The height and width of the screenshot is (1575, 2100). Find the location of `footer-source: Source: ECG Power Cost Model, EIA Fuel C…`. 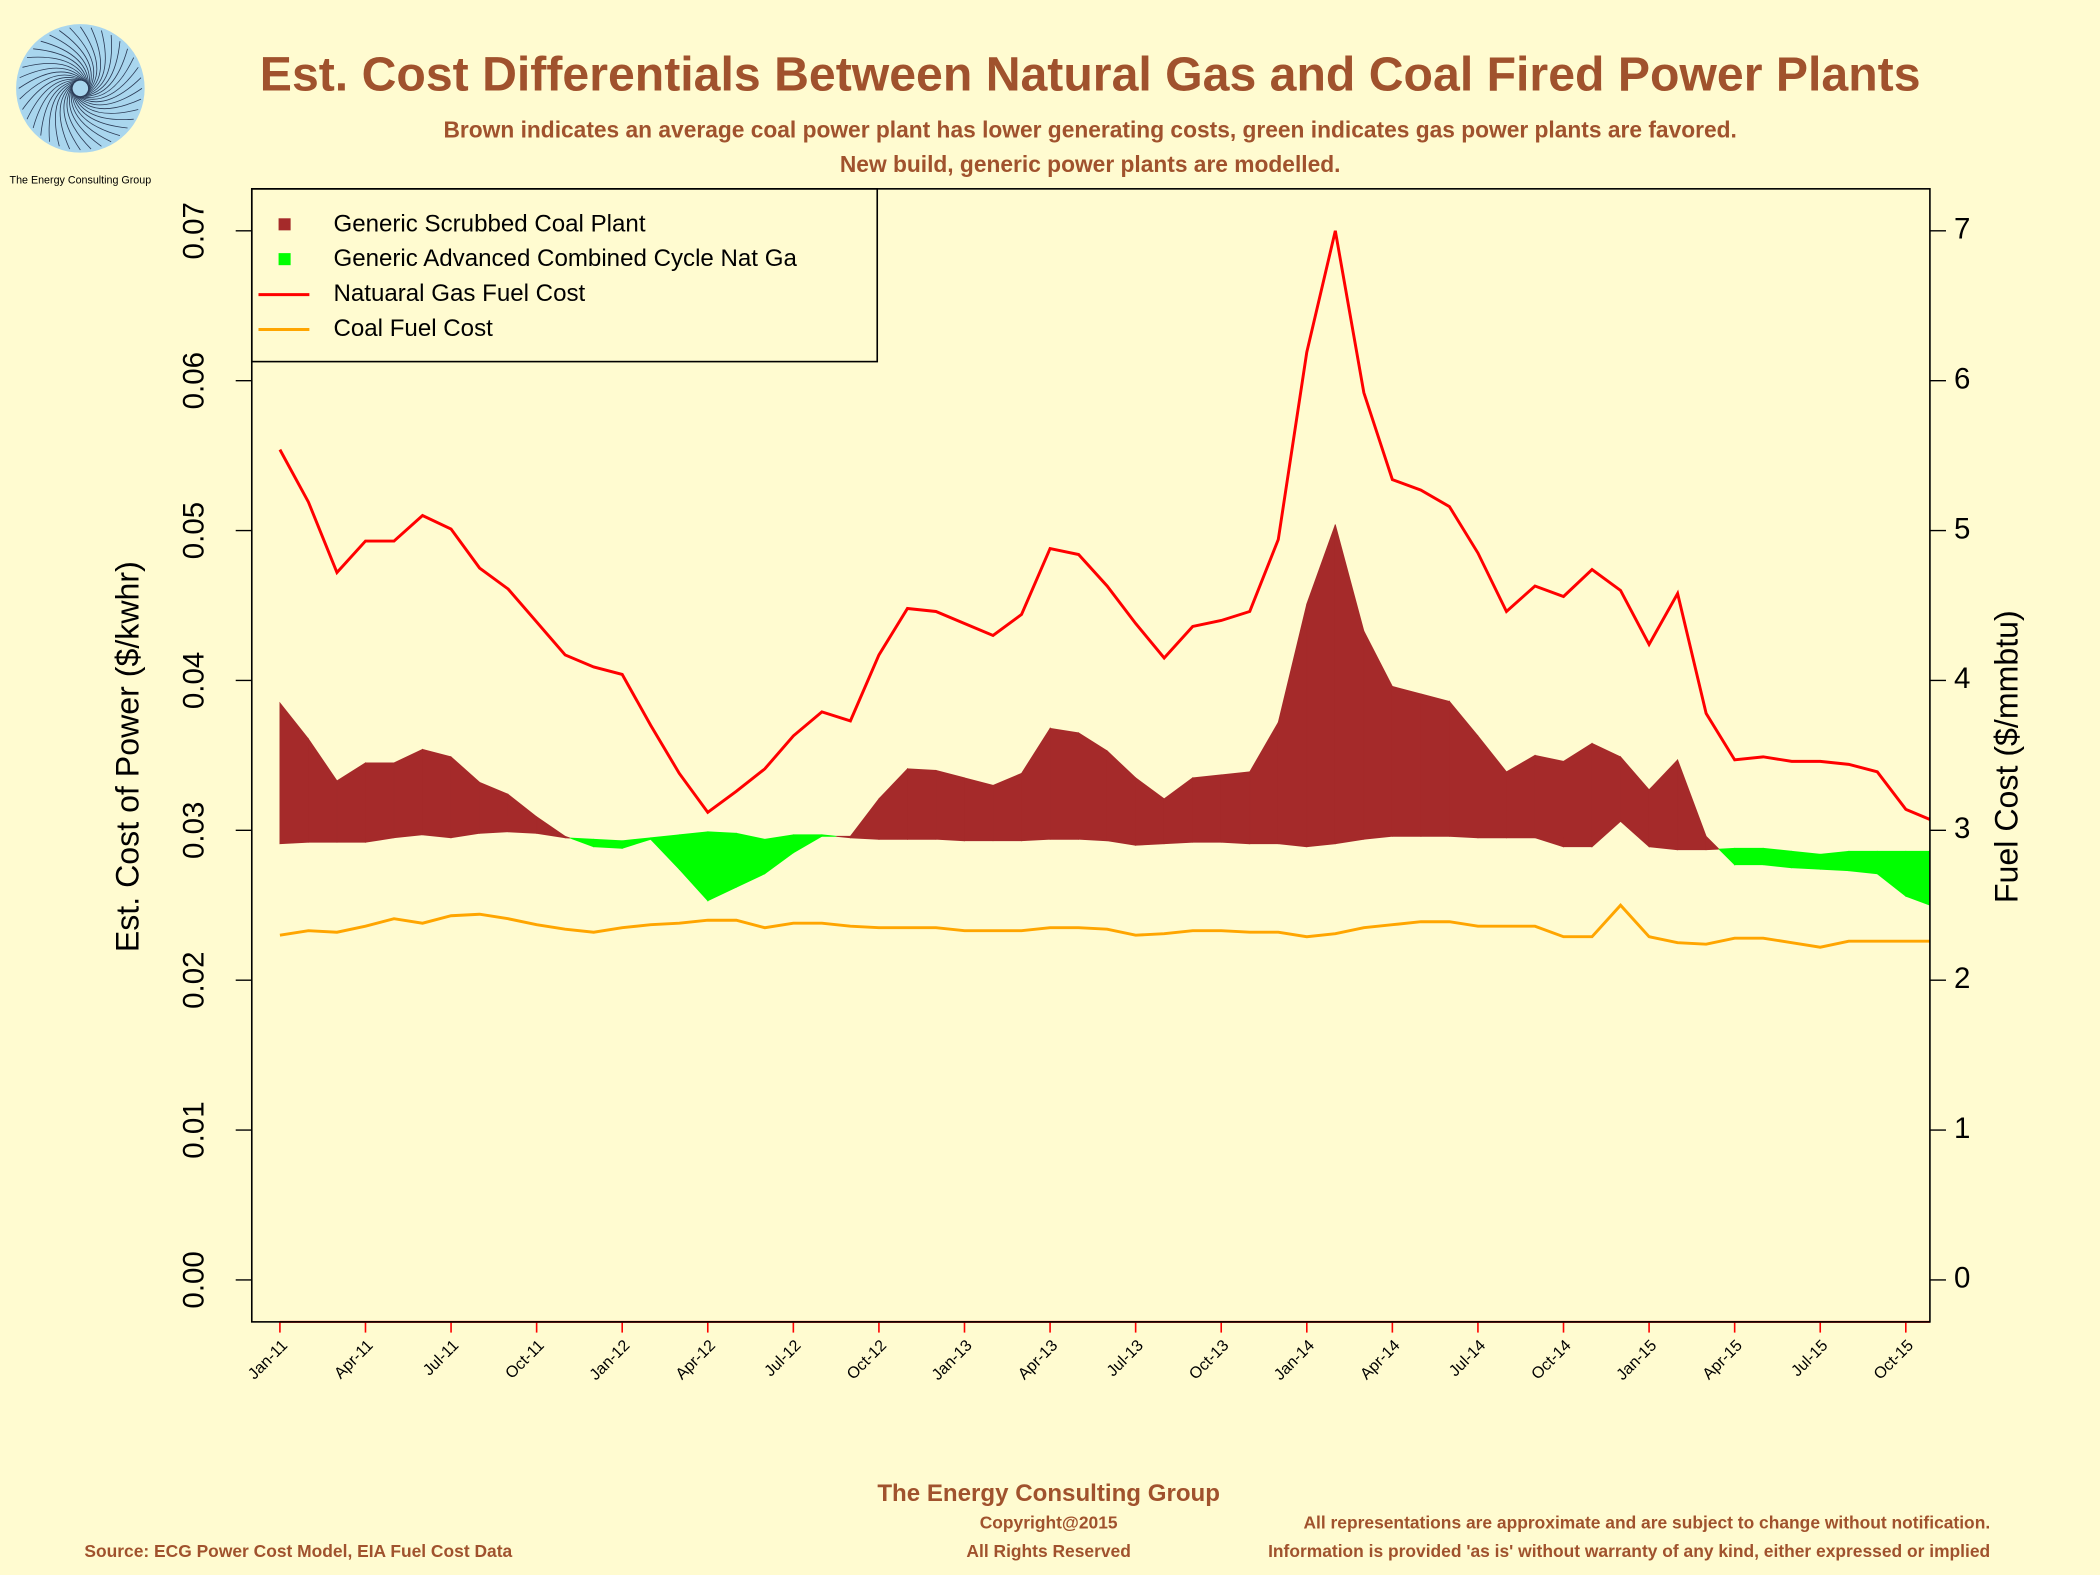

footer-source: Source: ECG Power Cost Model, EIA Fuel C… is located at coordinates (298, 1551).